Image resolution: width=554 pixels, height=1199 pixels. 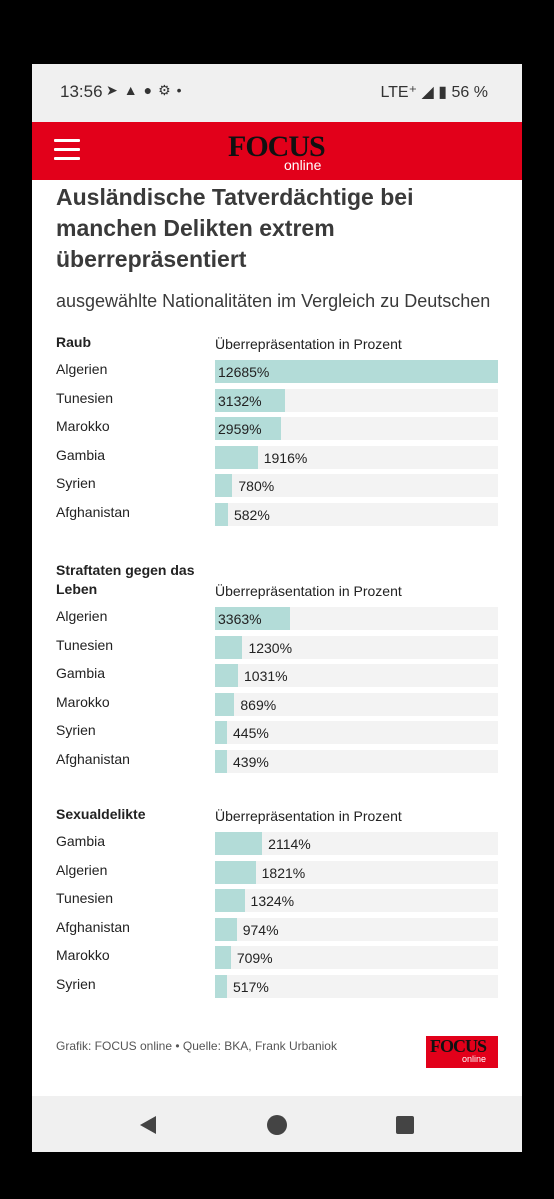 I want to click on data-label: 2114%, so click(x=289, y=844).